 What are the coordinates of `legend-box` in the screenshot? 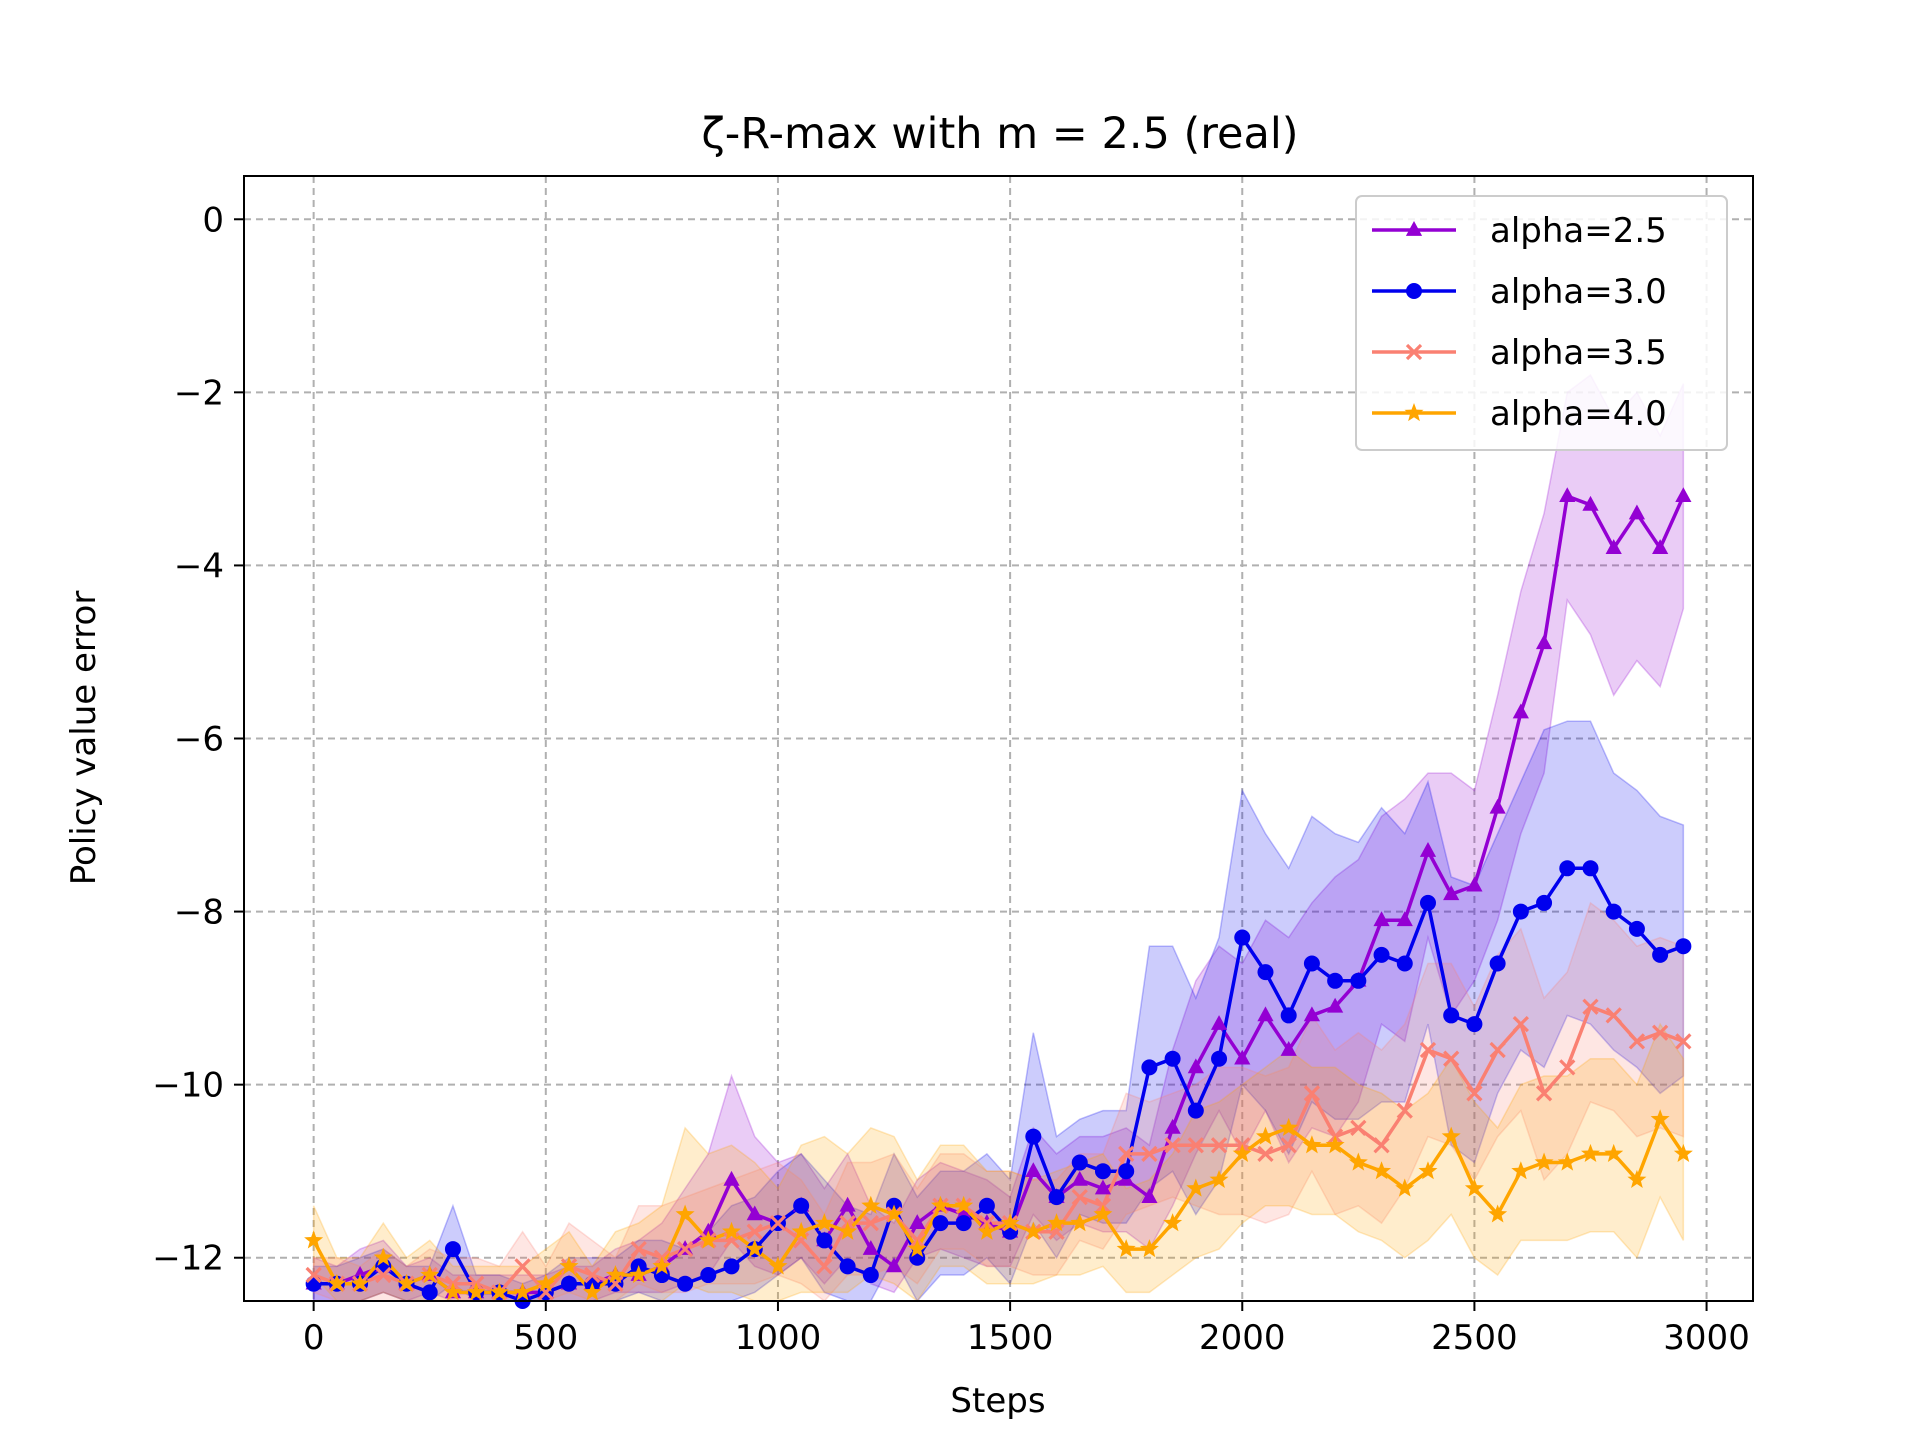 It's located at (1541, 323).